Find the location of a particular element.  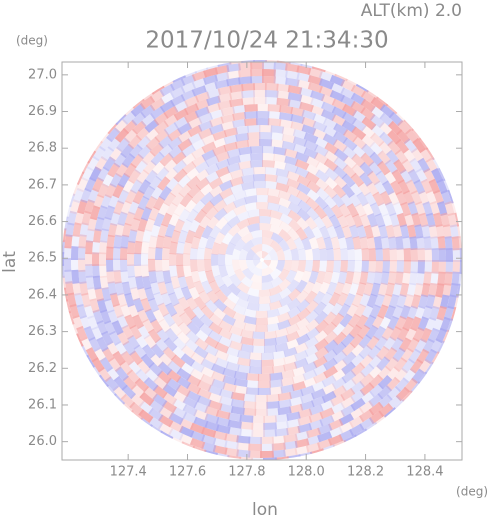

x-tick-label: 128.0 is located at coordinates (306, 472).